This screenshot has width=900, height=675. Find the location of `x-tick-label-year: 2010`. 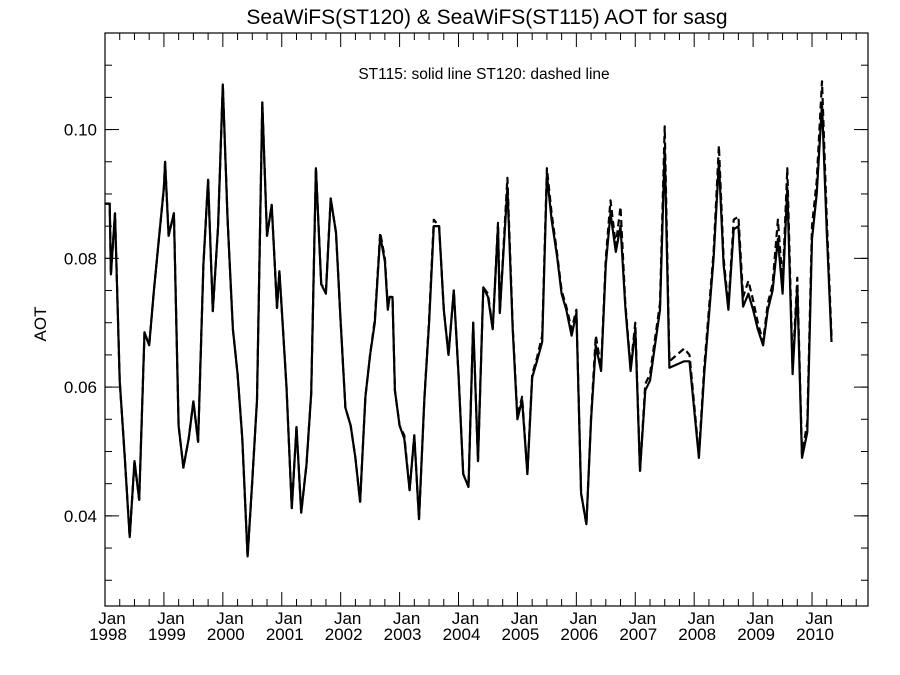

x-tick-label-year: 2010 is located at coordinates (815, 634).